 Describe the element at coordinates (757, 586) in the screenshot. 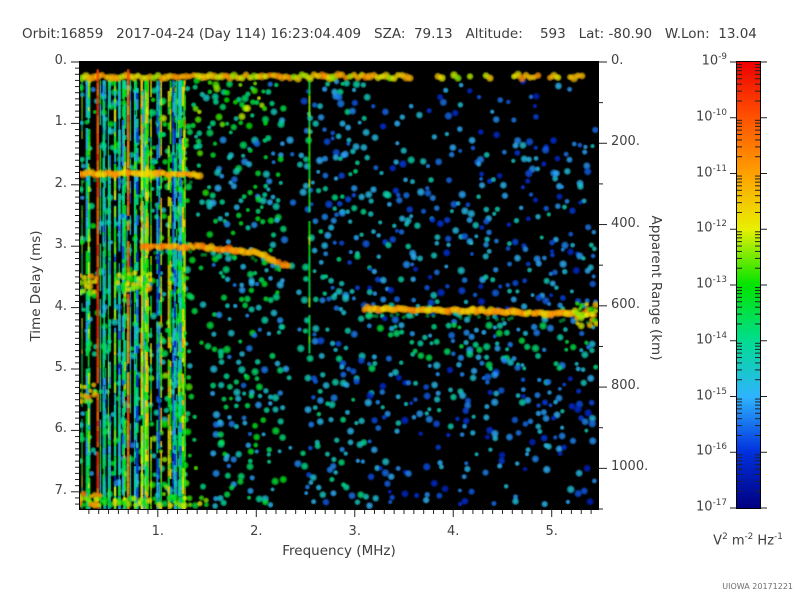

I see `uiowa-stamp: UIOWA 20171221` at that location.